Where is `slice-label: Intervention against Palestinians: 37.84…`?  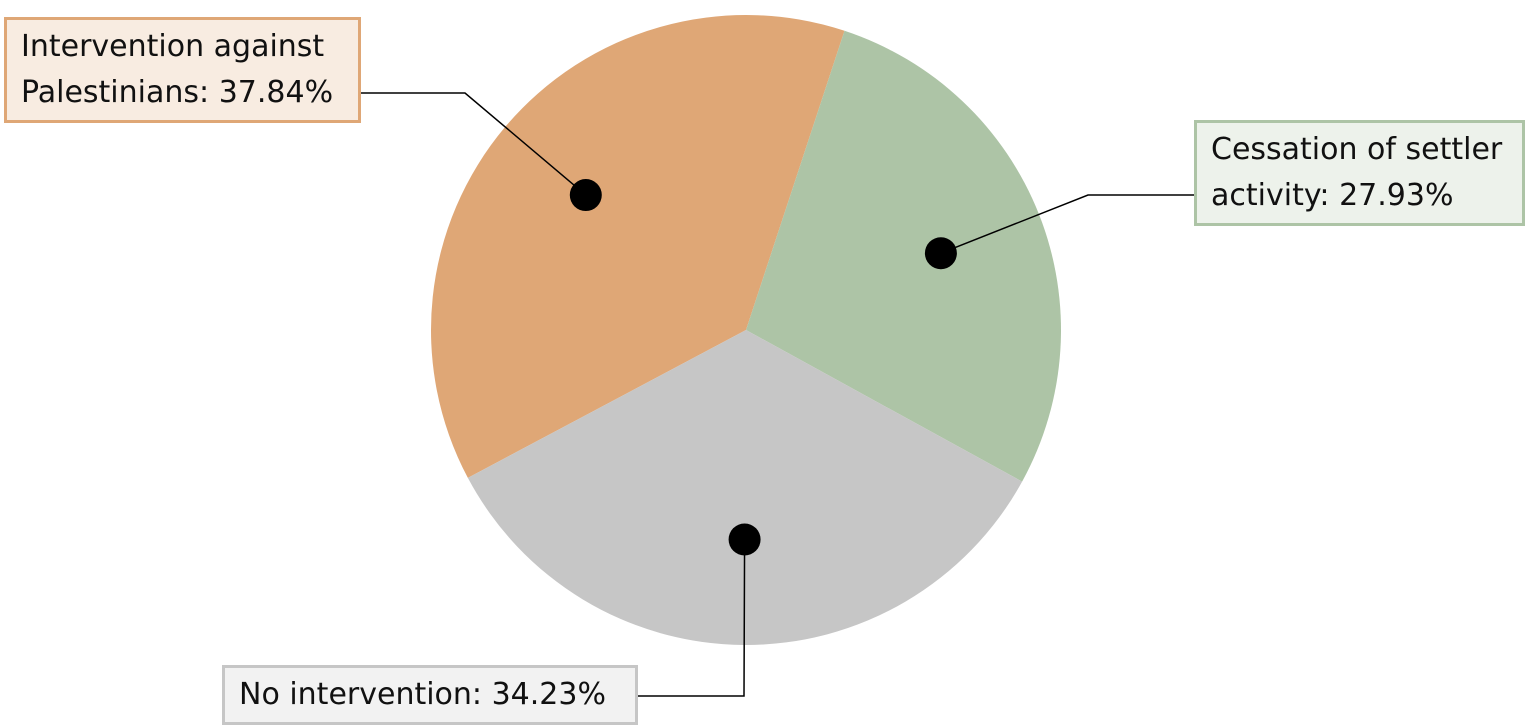
slice-label: Intervention against Palestinians: 37.84… is located at coordinates (182, 70).